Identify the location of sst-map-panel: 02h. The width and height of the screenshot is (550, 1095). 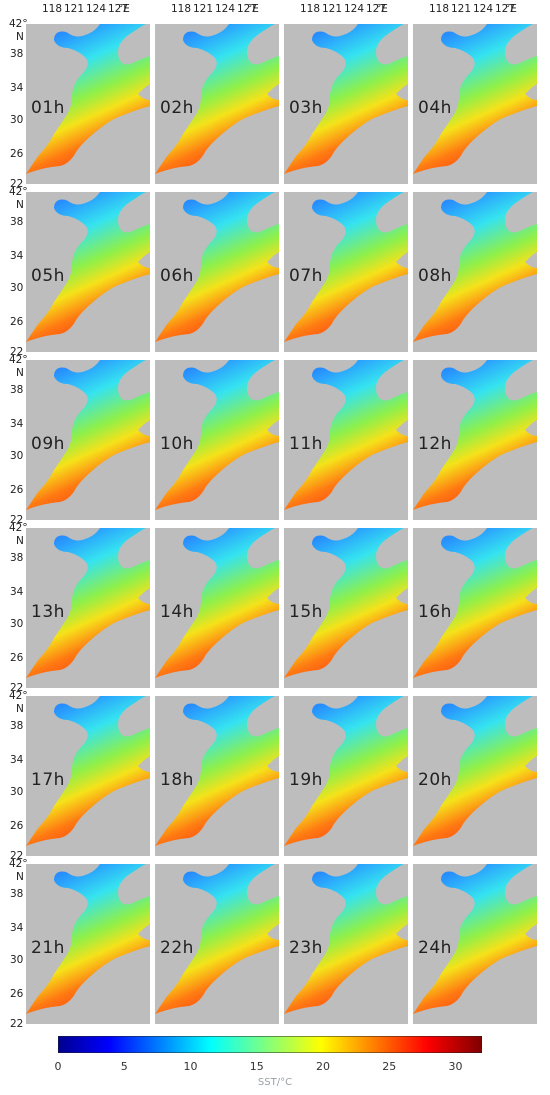
(217, 104).